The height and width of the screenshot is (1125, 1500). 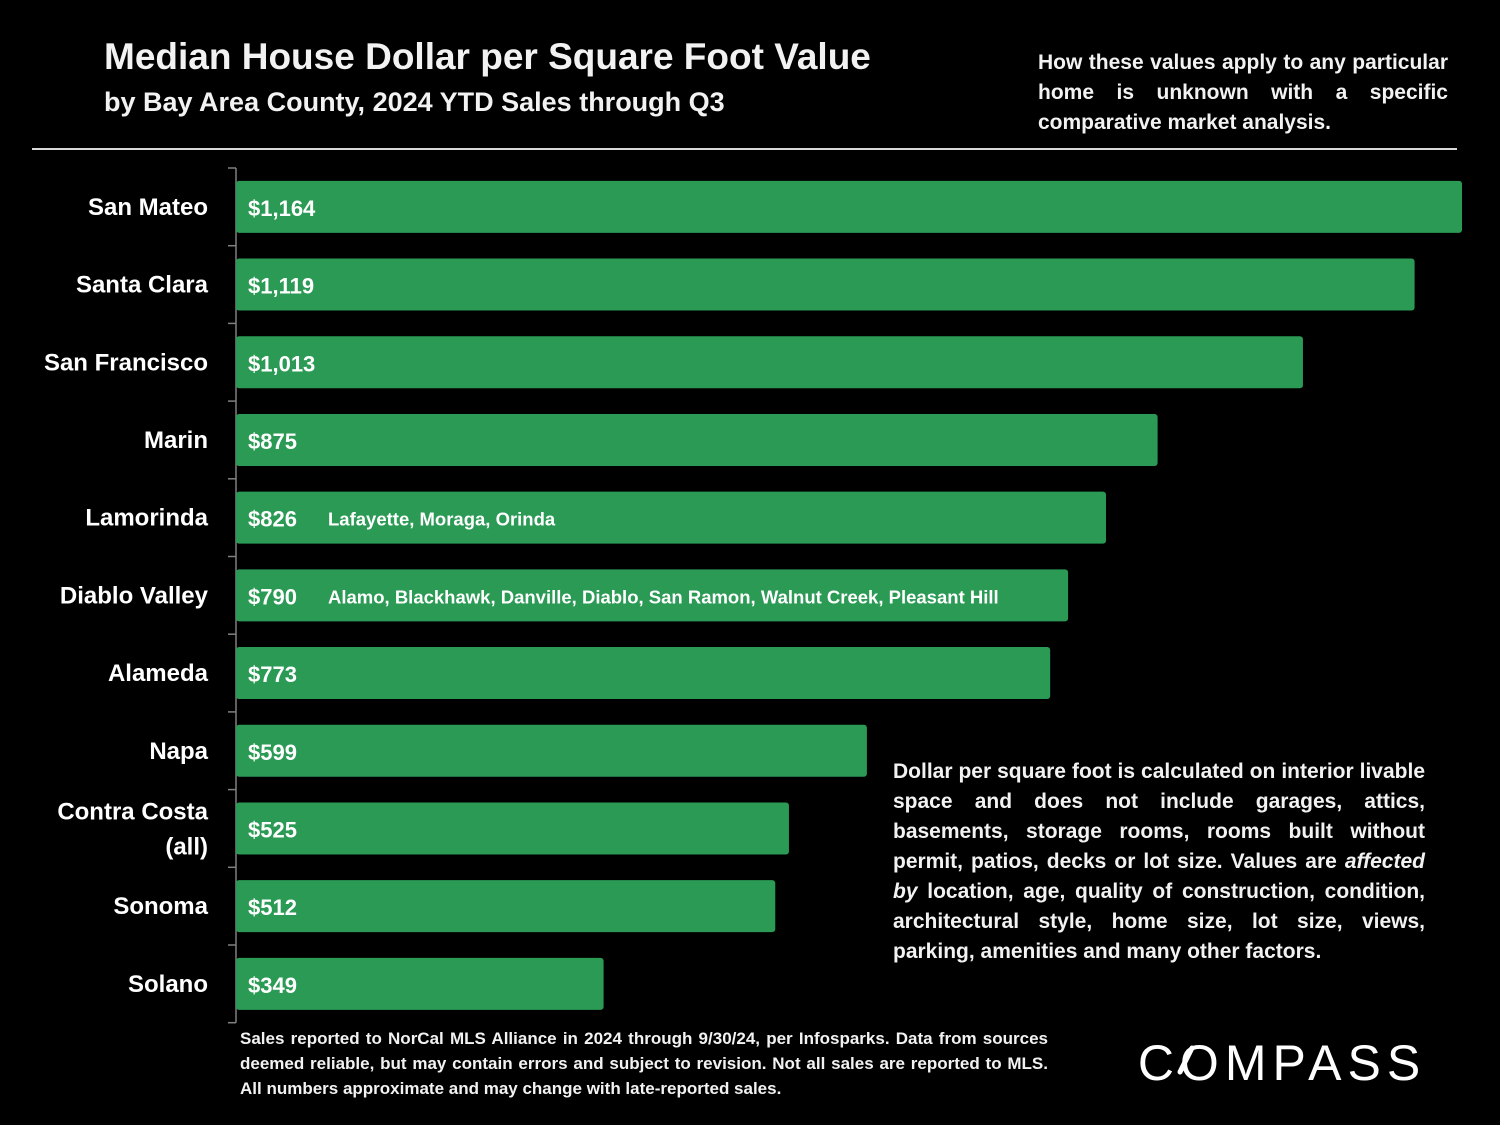 I want to click on compass-logo: COMPASS, so click(x=1282, y=1062).